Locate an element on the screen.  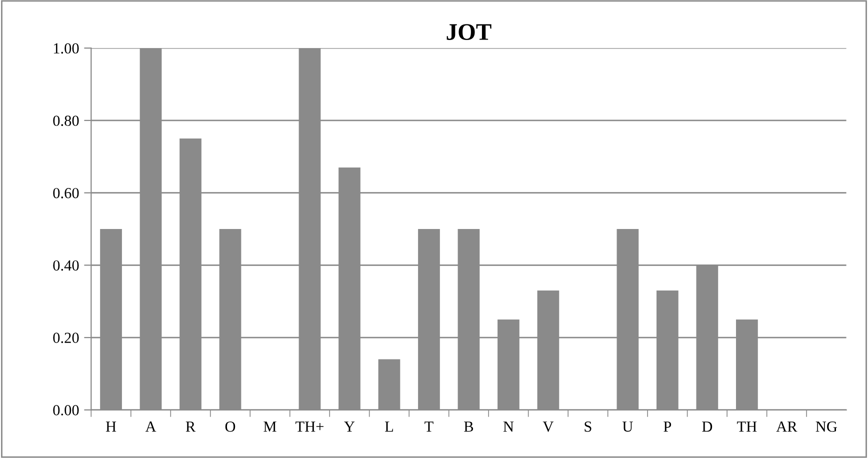
x-tick-label: Y is located at coordinates (349, 427).